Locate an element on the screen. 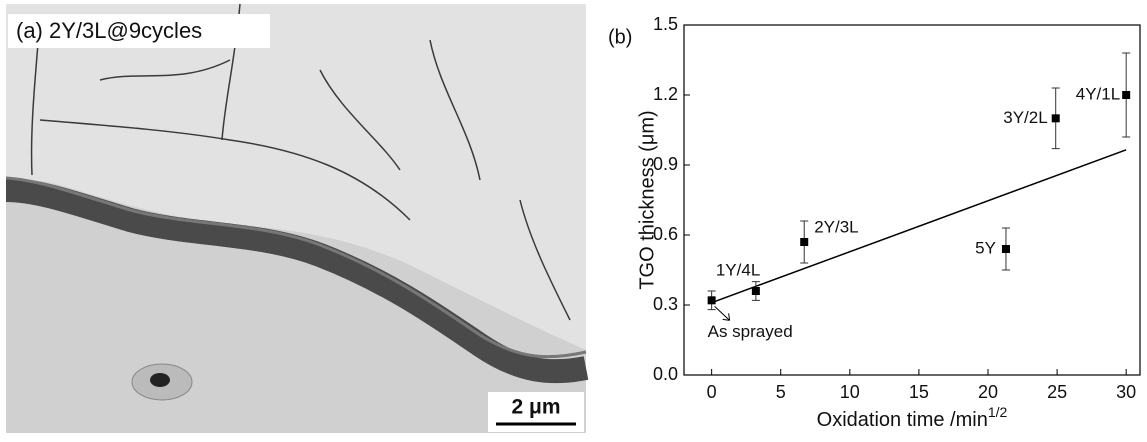  scale-bar-label: 2 μm is located at coordinates (535, 407).